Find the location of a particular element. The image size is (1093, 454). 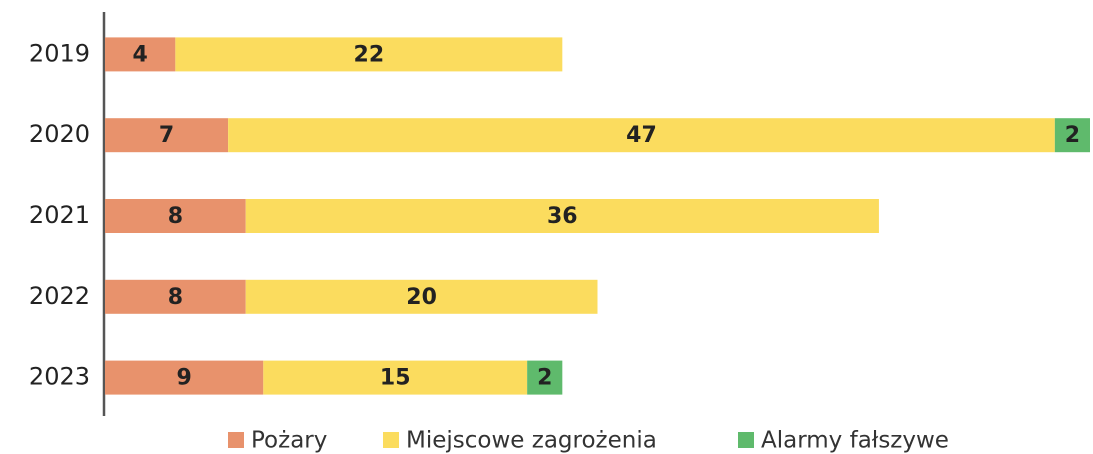

y-tick-label: 2023 is located at coordinates (59, 377).